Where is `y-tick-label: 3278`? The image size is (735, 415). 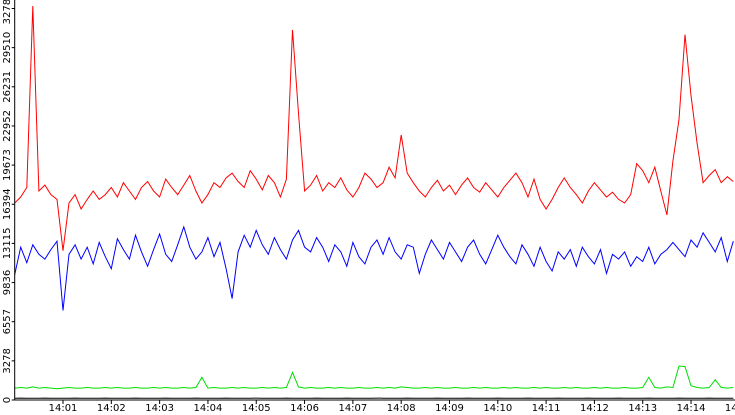
y-tick-label: 3278 is located at coordinates (7, 360).